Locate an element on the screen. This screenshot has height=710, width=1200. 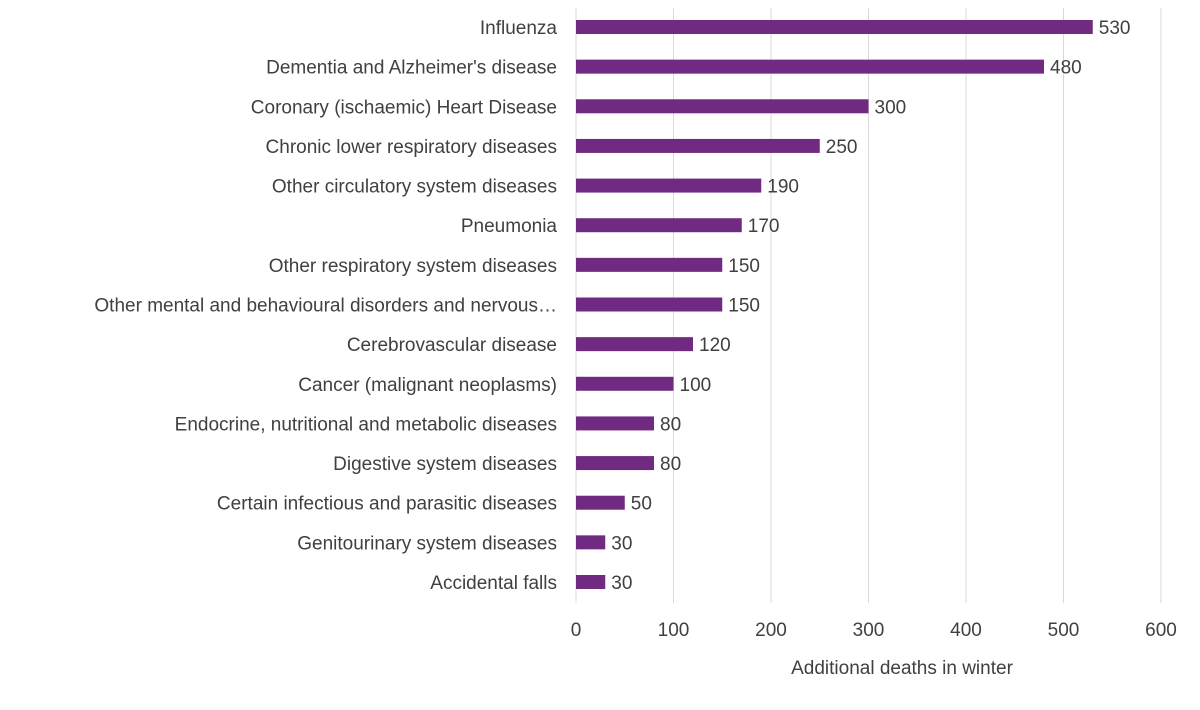
x-tick-label: 400 is located at coordinates (966, 630).